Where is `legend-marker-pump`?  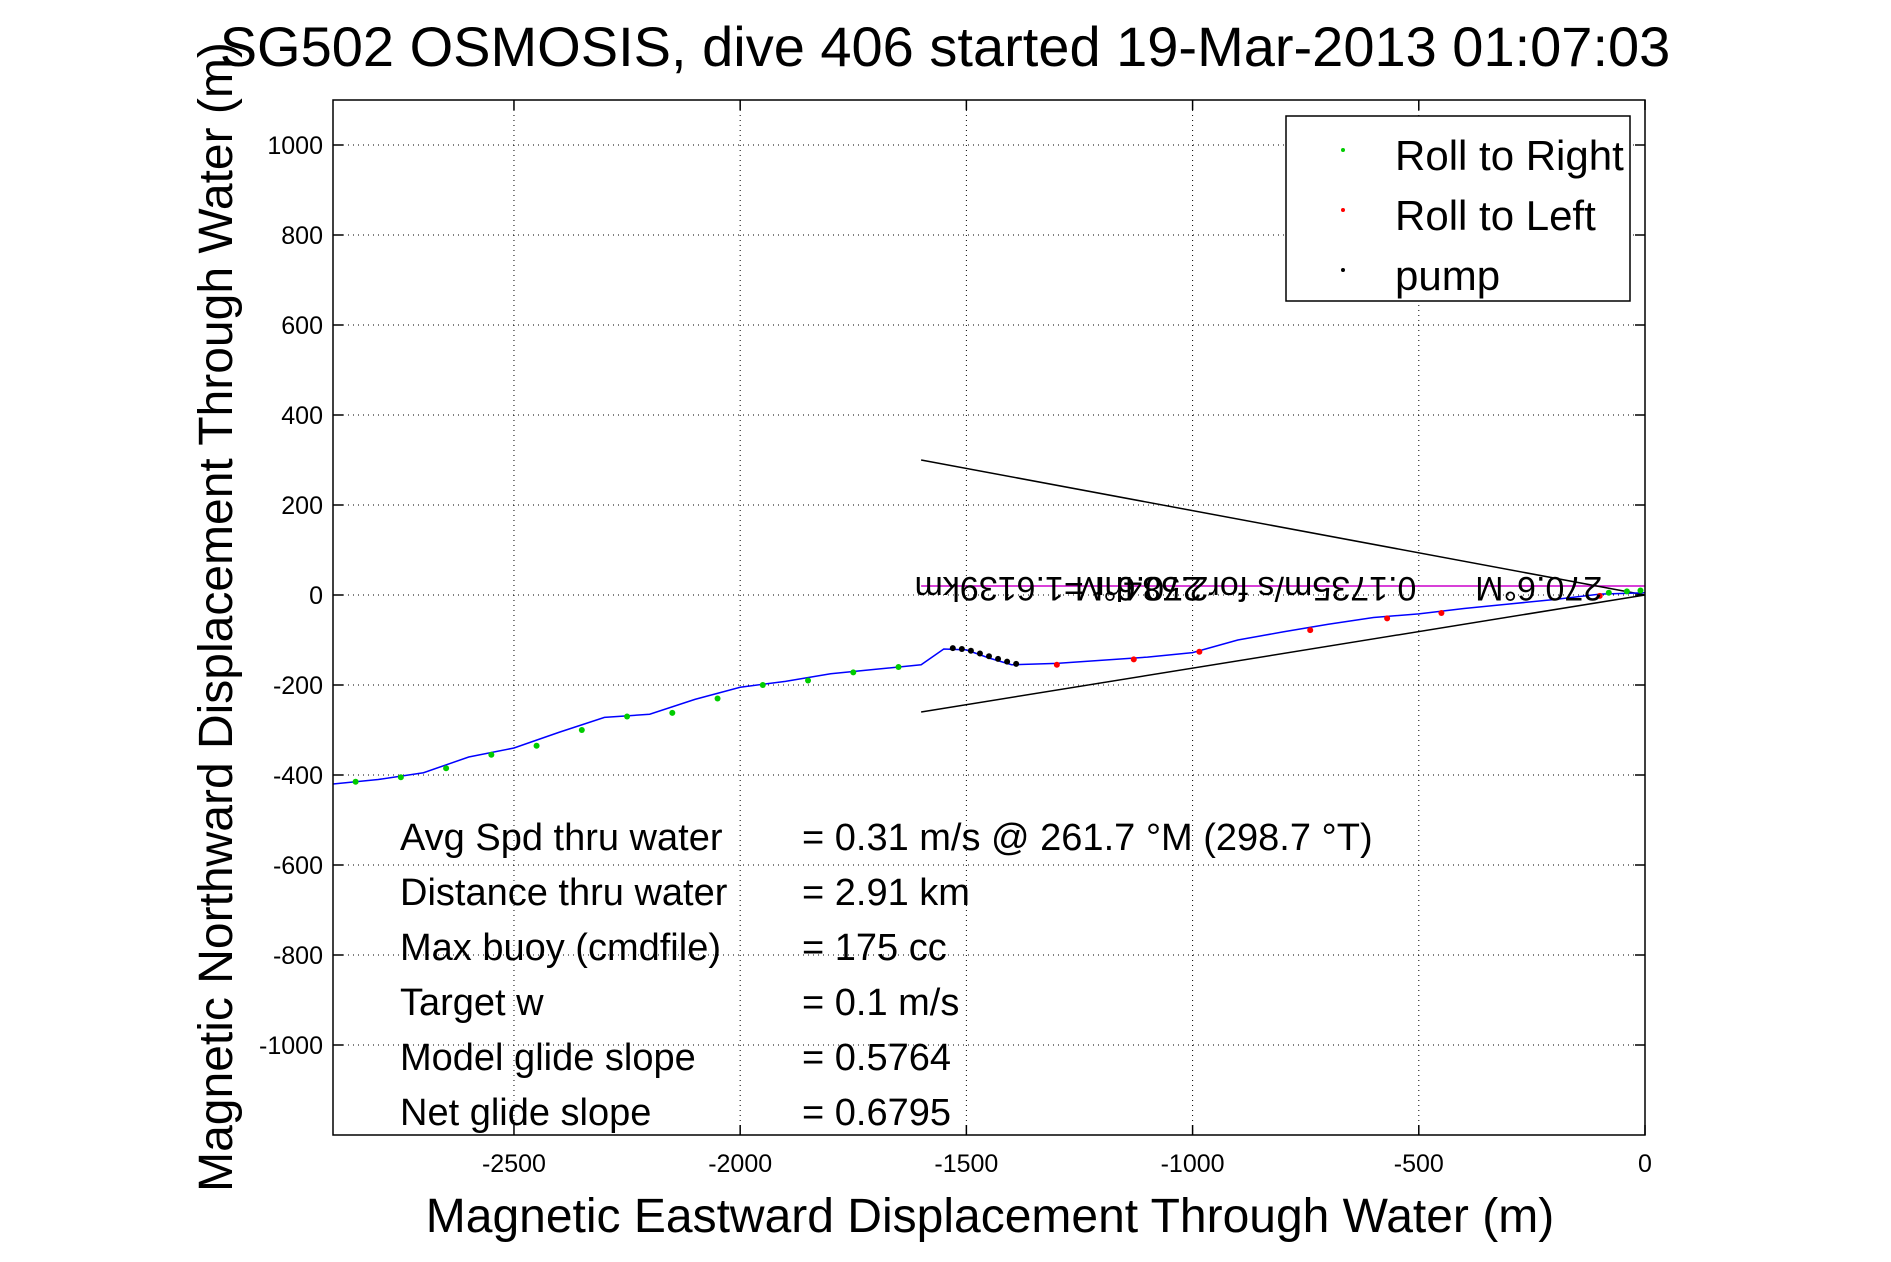
legend-marker-pump is located at coordinates (1343, 270).